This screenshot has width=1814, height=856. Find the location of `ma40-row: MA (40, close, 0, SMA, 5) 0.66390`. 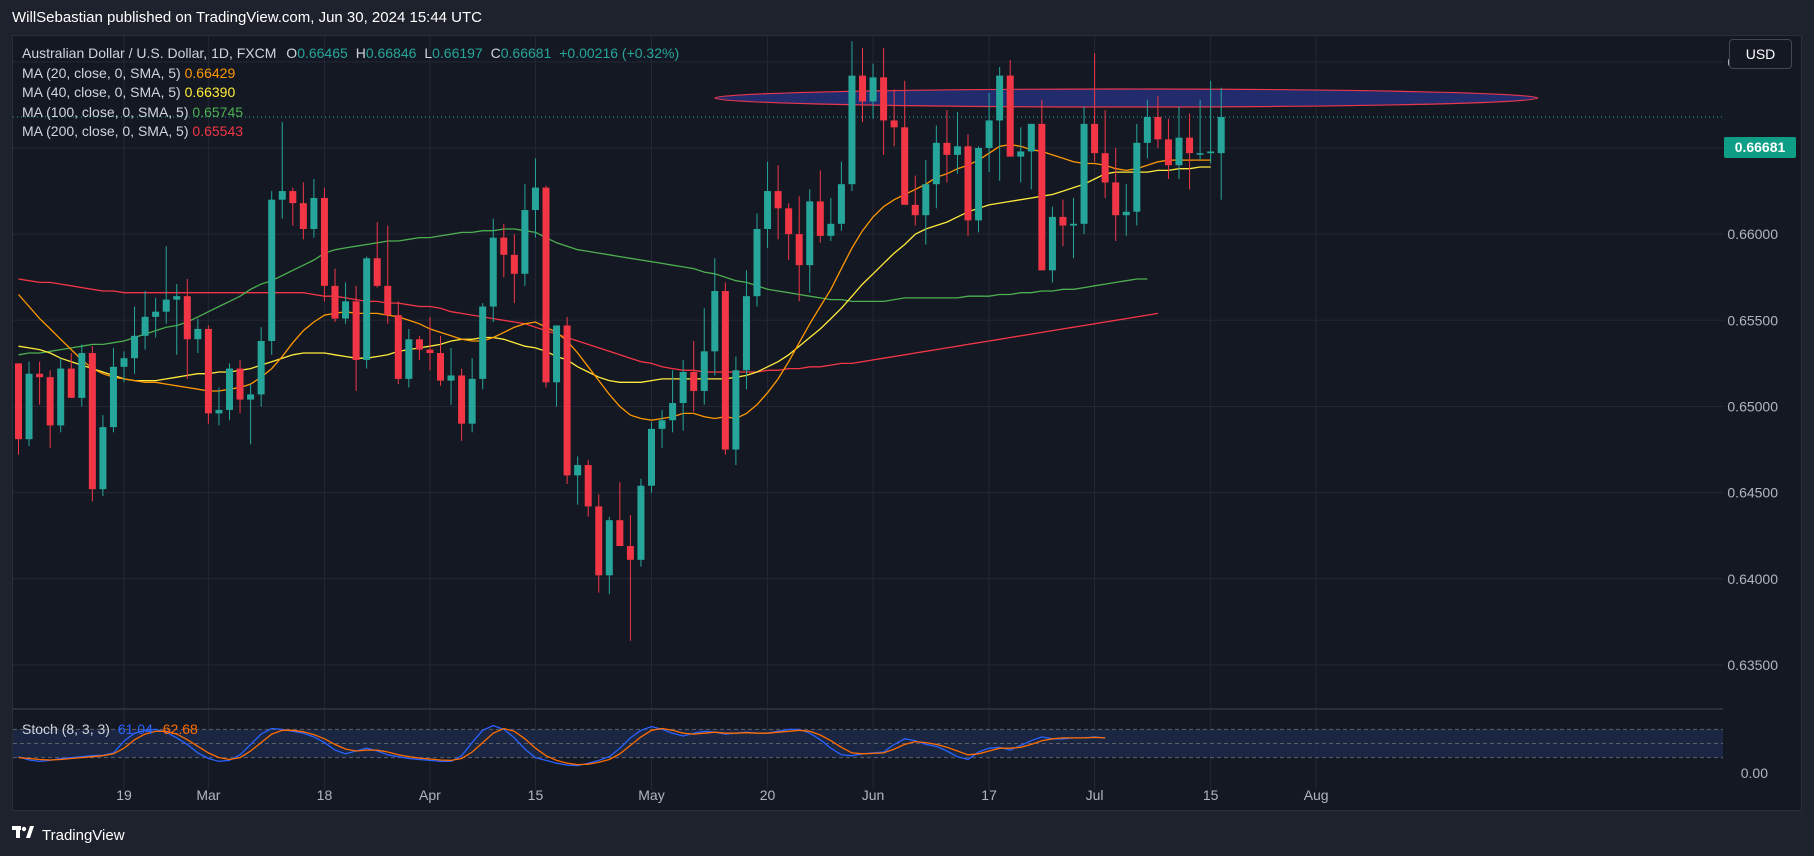

ma40-row: MA (40, close, 0, SMA, 5) 0.66390 is located at coordinates (350, 93).